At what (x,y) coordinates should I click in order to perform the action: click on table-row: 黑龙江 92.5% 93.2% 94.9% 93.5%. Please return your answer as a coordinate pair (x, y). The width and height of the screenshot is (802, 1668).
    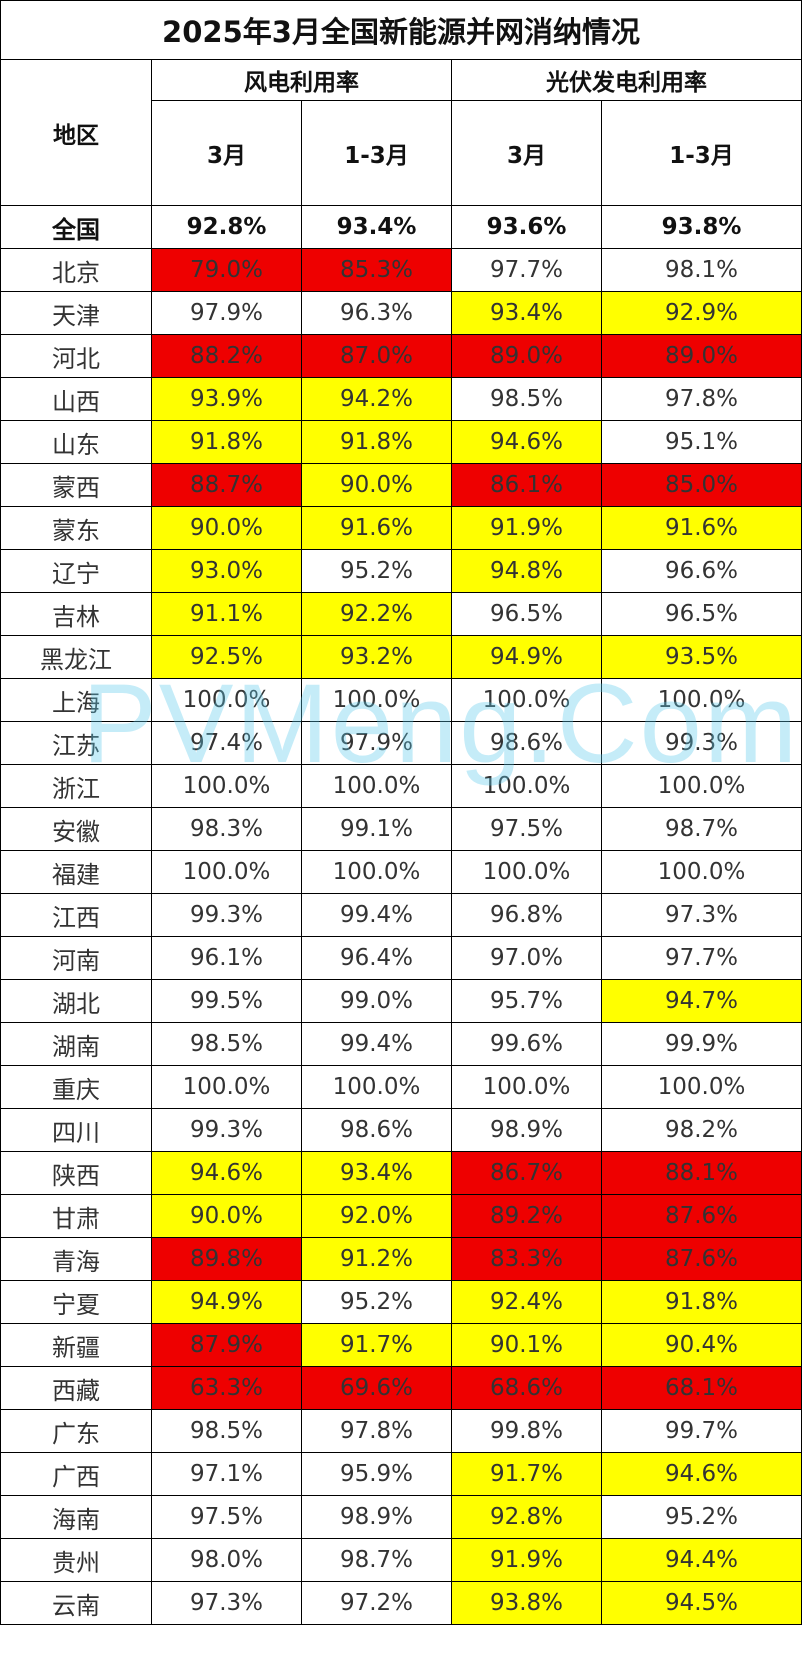
    Looking at the image, I should click on (401, 657).